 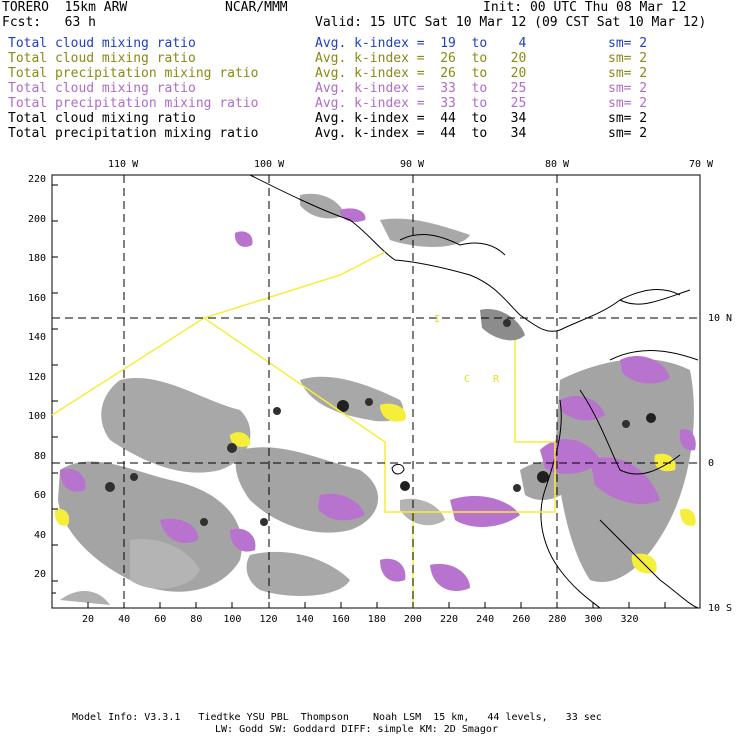 What do you see at coordinates (133, 133) in the screenshot?
I see `legend-label-6: Total precipitation mixing ratio` at bounding box center [133, 133].